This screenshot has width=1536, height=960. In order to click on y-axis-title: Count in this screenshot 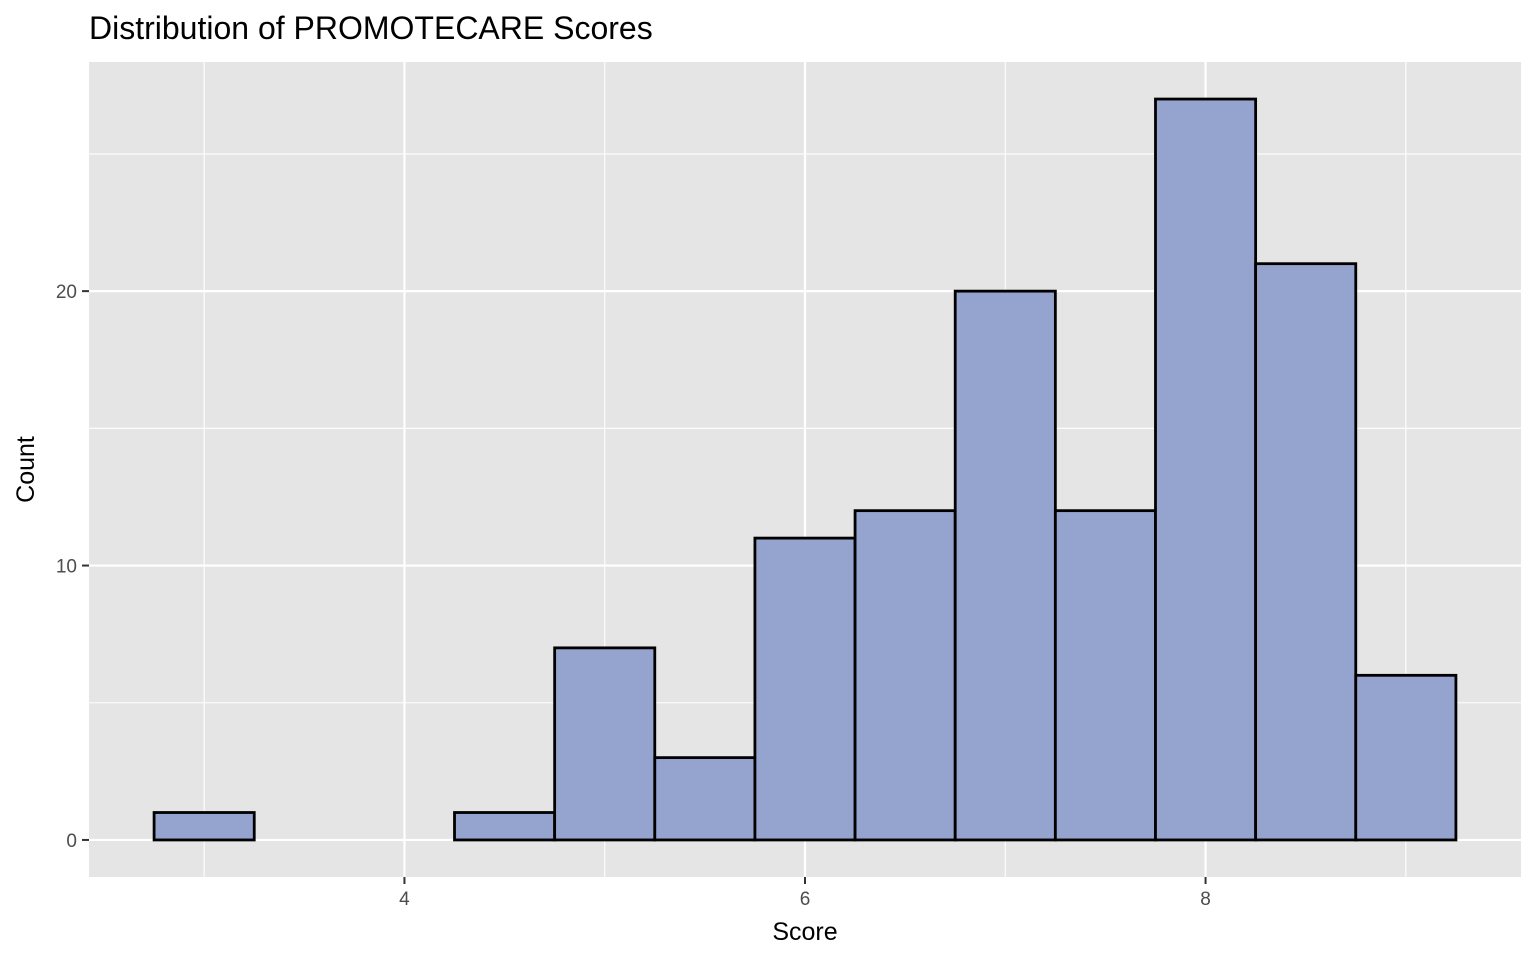, I will do `click(26, 469)`.